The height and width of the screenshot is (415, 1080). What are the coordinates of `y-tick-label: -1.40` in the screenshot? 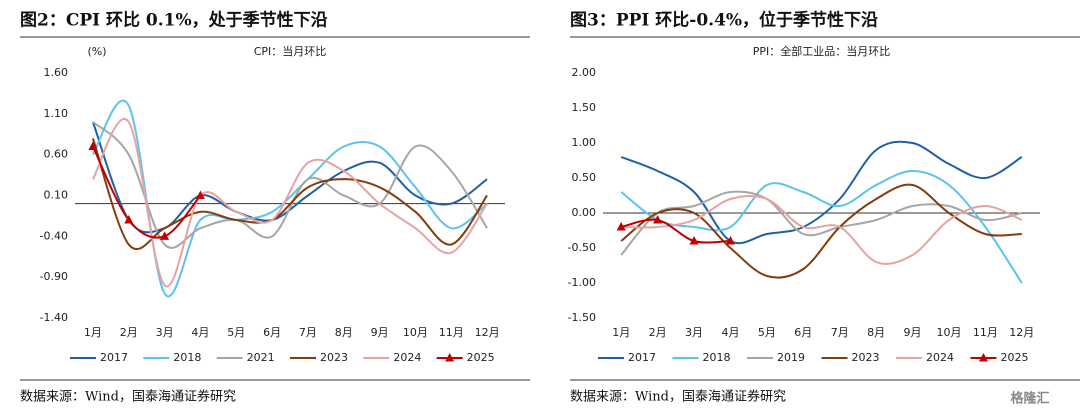 It's located at (54, 317).